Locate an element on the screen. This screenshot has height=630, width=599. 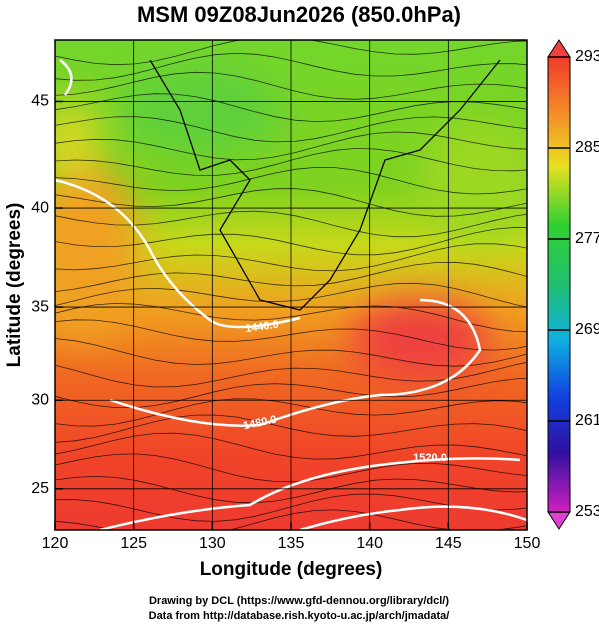
x-axis-label: Longitude (degrees) is located at coordinates (291, 569).